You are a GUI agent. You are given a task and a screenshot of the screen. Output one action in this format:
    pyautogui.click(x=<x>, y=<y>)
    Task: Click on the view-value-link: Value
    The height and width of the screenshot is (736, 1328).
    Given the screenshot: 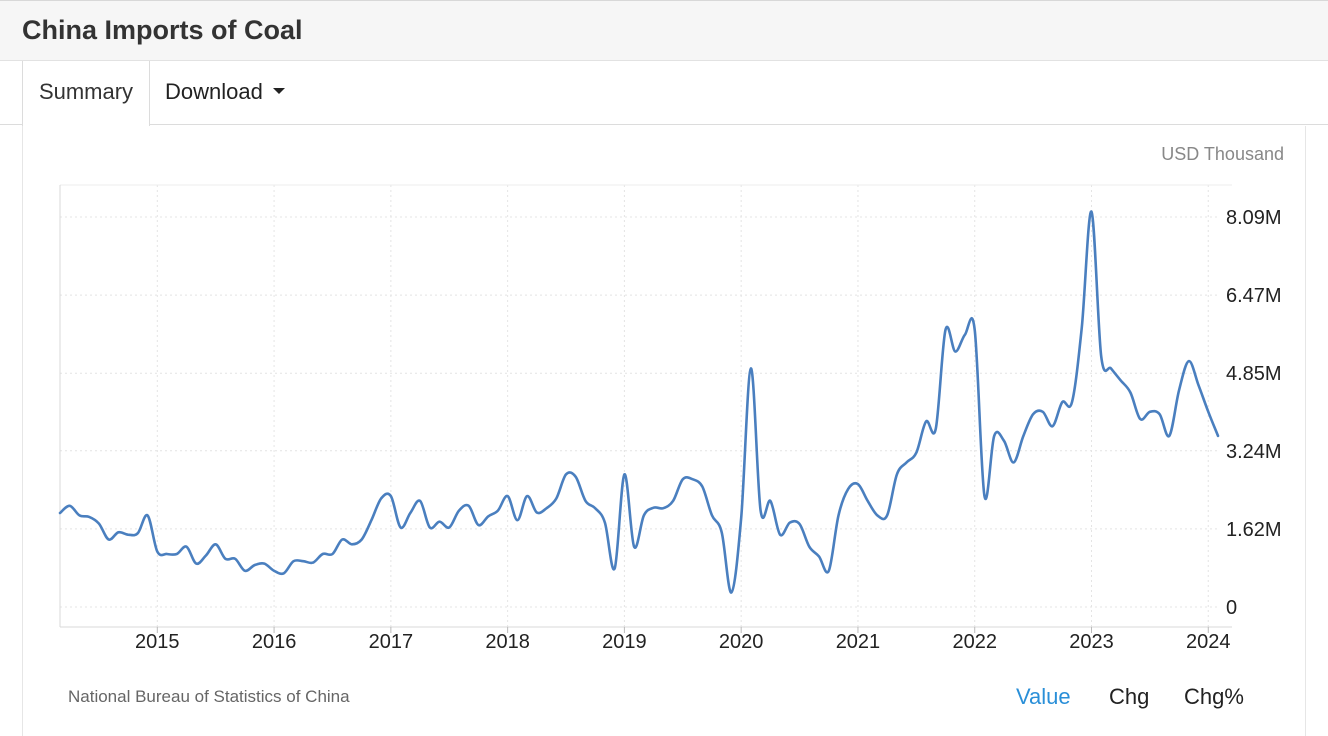 What is the action you would take?
    pyautogui.click(x=1043, y=696)
    